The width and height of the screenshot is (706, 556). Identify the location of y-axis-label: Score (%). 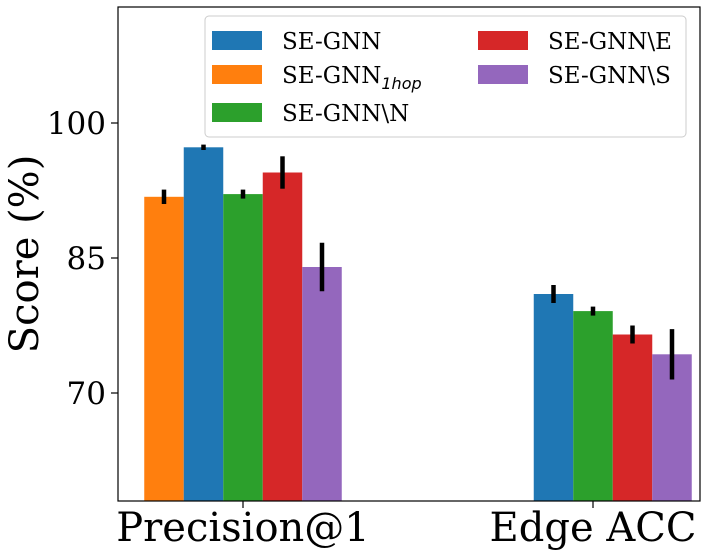
(25, 254).